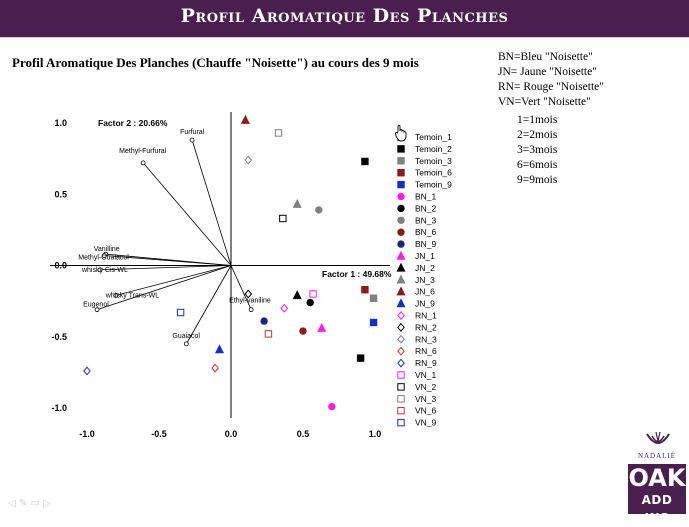  I want to click on nadalie-brand: NADALIÉ, so click(657, 456).